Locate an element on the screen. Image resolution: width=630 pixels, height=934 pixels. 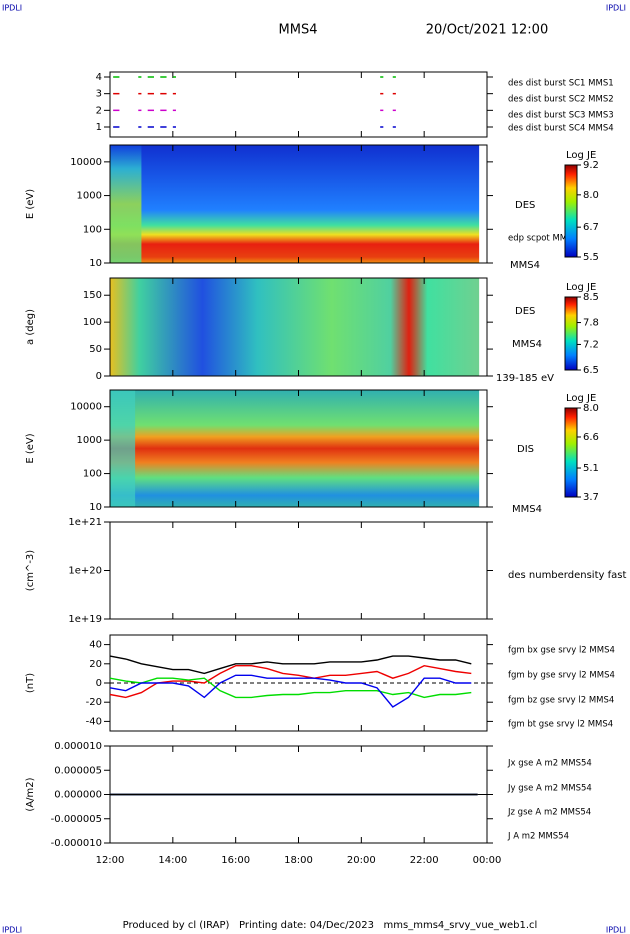
date: 20/Oct/2021 12:00 is located at coordinates (487, 30).